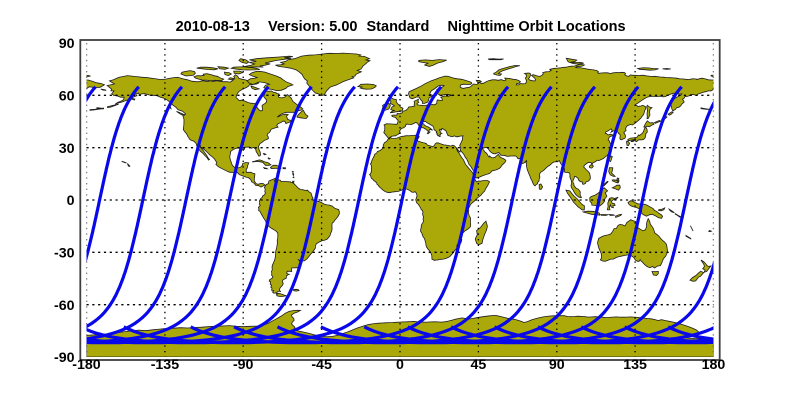 This screenshot has width=800, height=405. Describe the element at coordinates (537, 27) in the screenshot. I see `svg-text: Nighttime Orbit Locations` at that location.